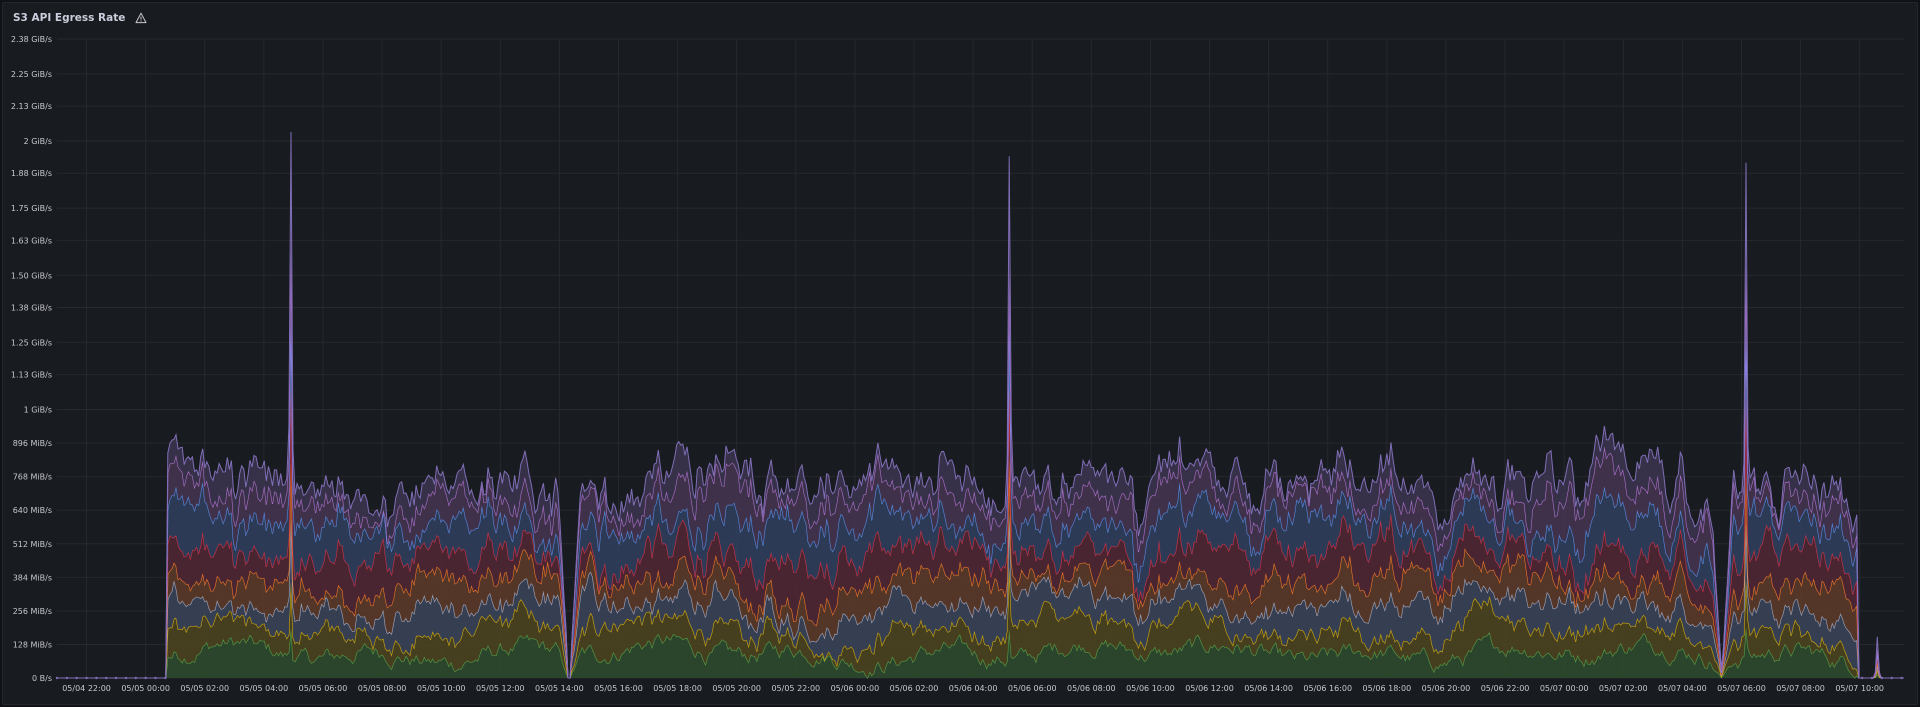 The height and width of the screenshot is (707, 1920). I want to click on x-tick-label: 05/05 00:00, so click(145, 688).